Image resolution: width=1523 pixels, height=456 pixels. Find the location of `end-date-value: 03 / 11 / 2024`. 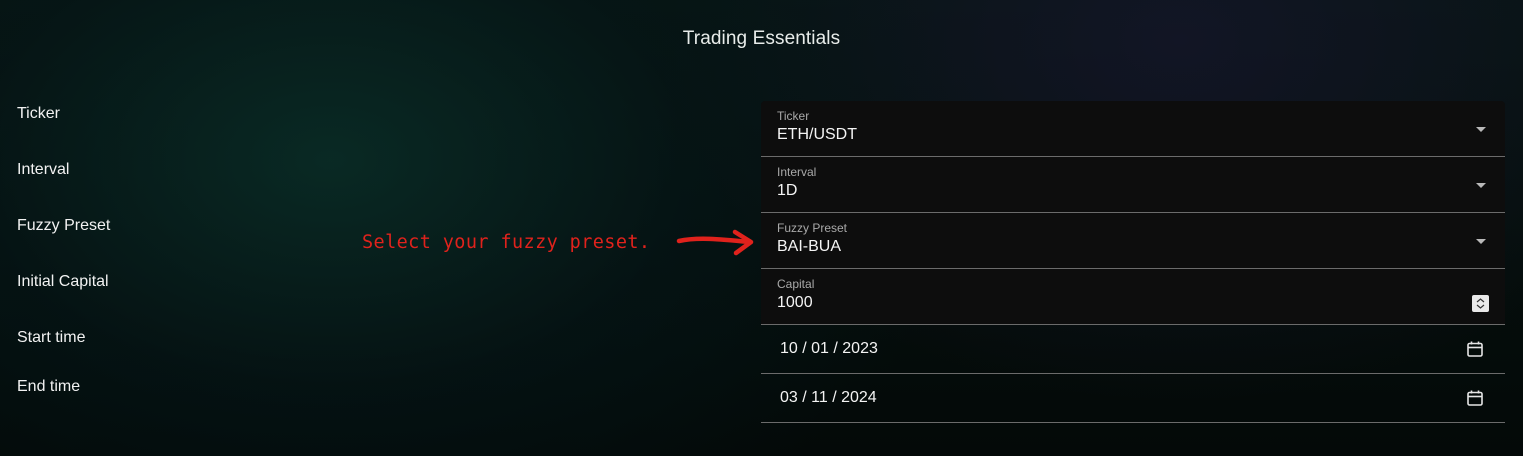

end-date-value: 03 / 11 / 2024 is located at coordinates (828, 397).